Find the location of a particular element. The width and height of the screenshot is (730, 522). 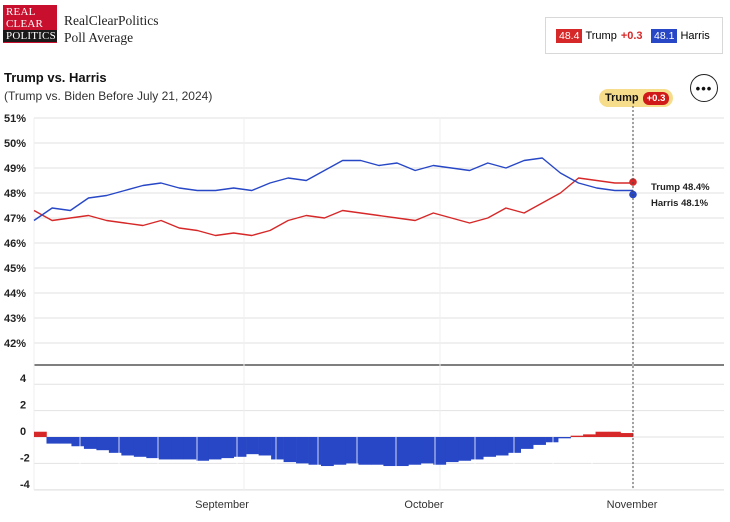

leader-name: Trump is located at coordinates (622, 98).